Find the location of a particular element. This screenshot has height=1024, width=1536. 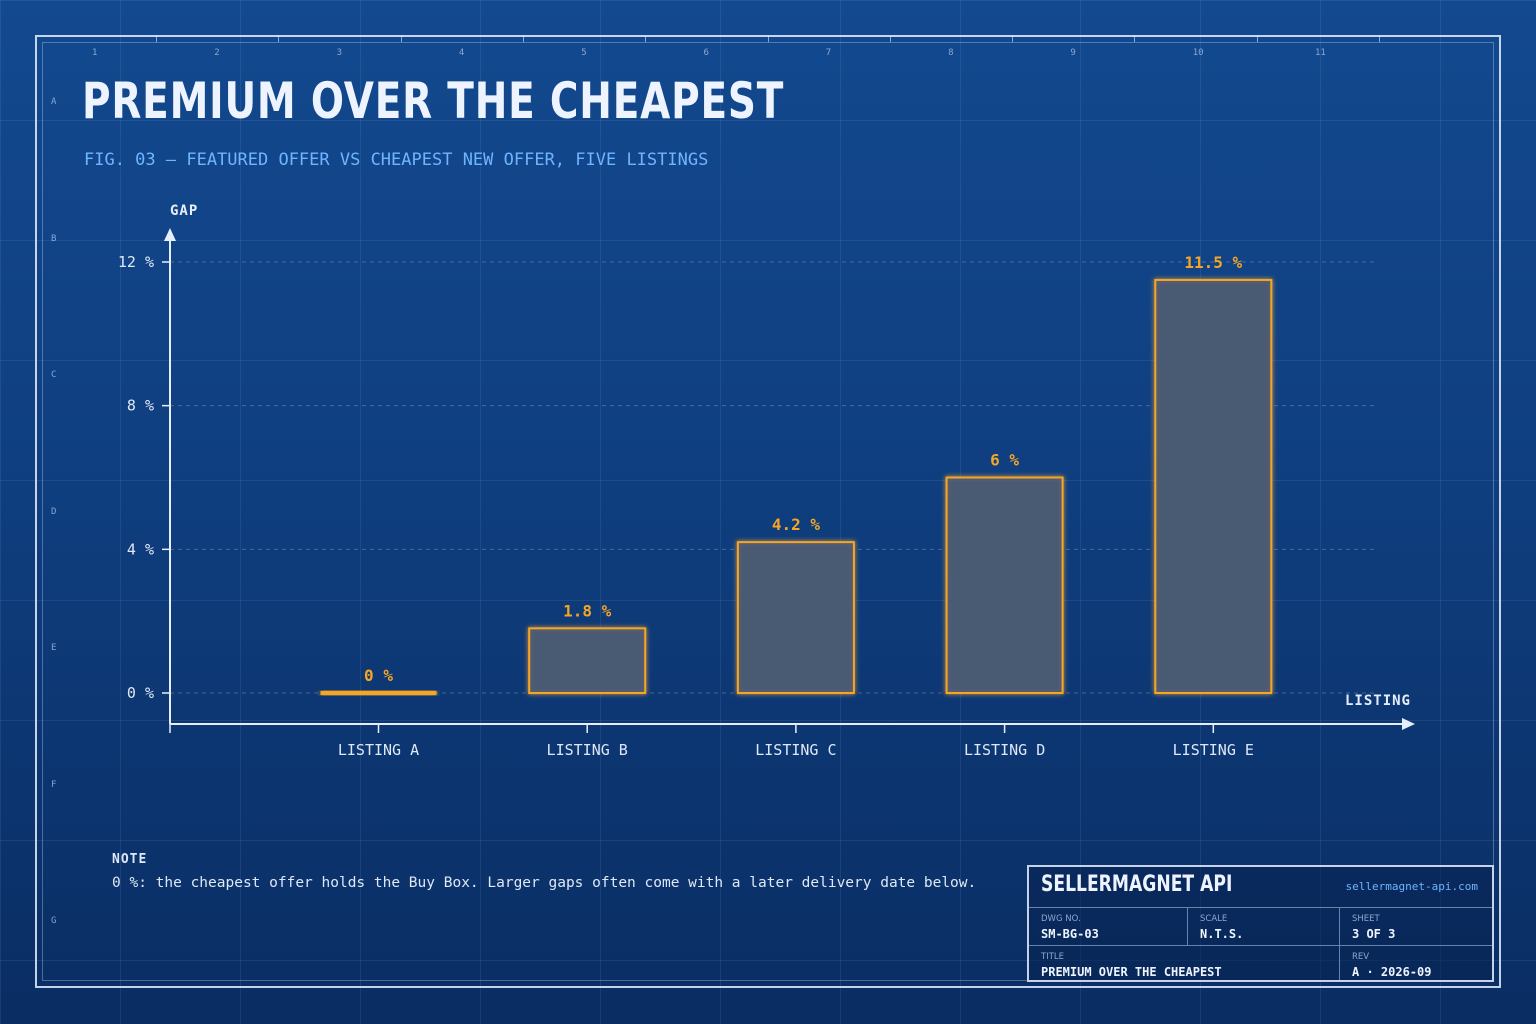

row-label: A is located at coordinates (54, 102).